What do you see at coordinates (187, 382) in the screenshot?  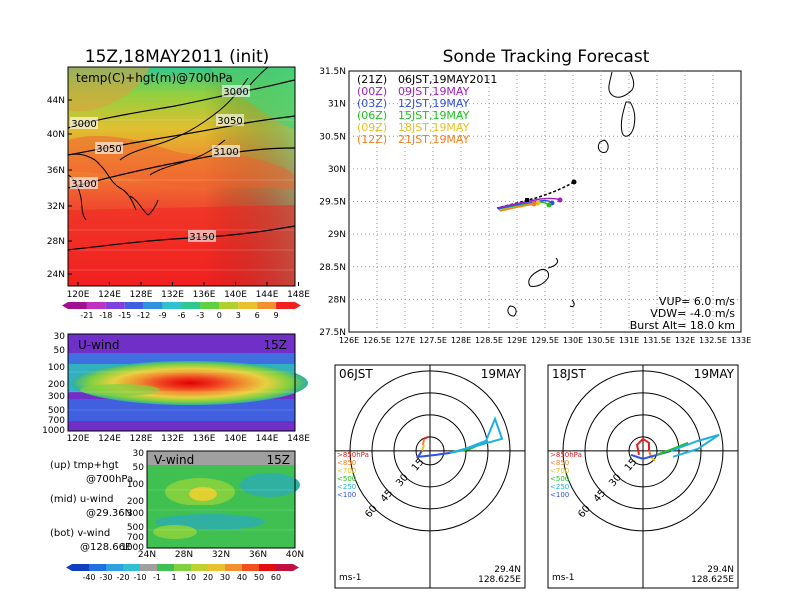 I see `uwind-panel: U-wind 15Z` at bounding box center [187, 382].